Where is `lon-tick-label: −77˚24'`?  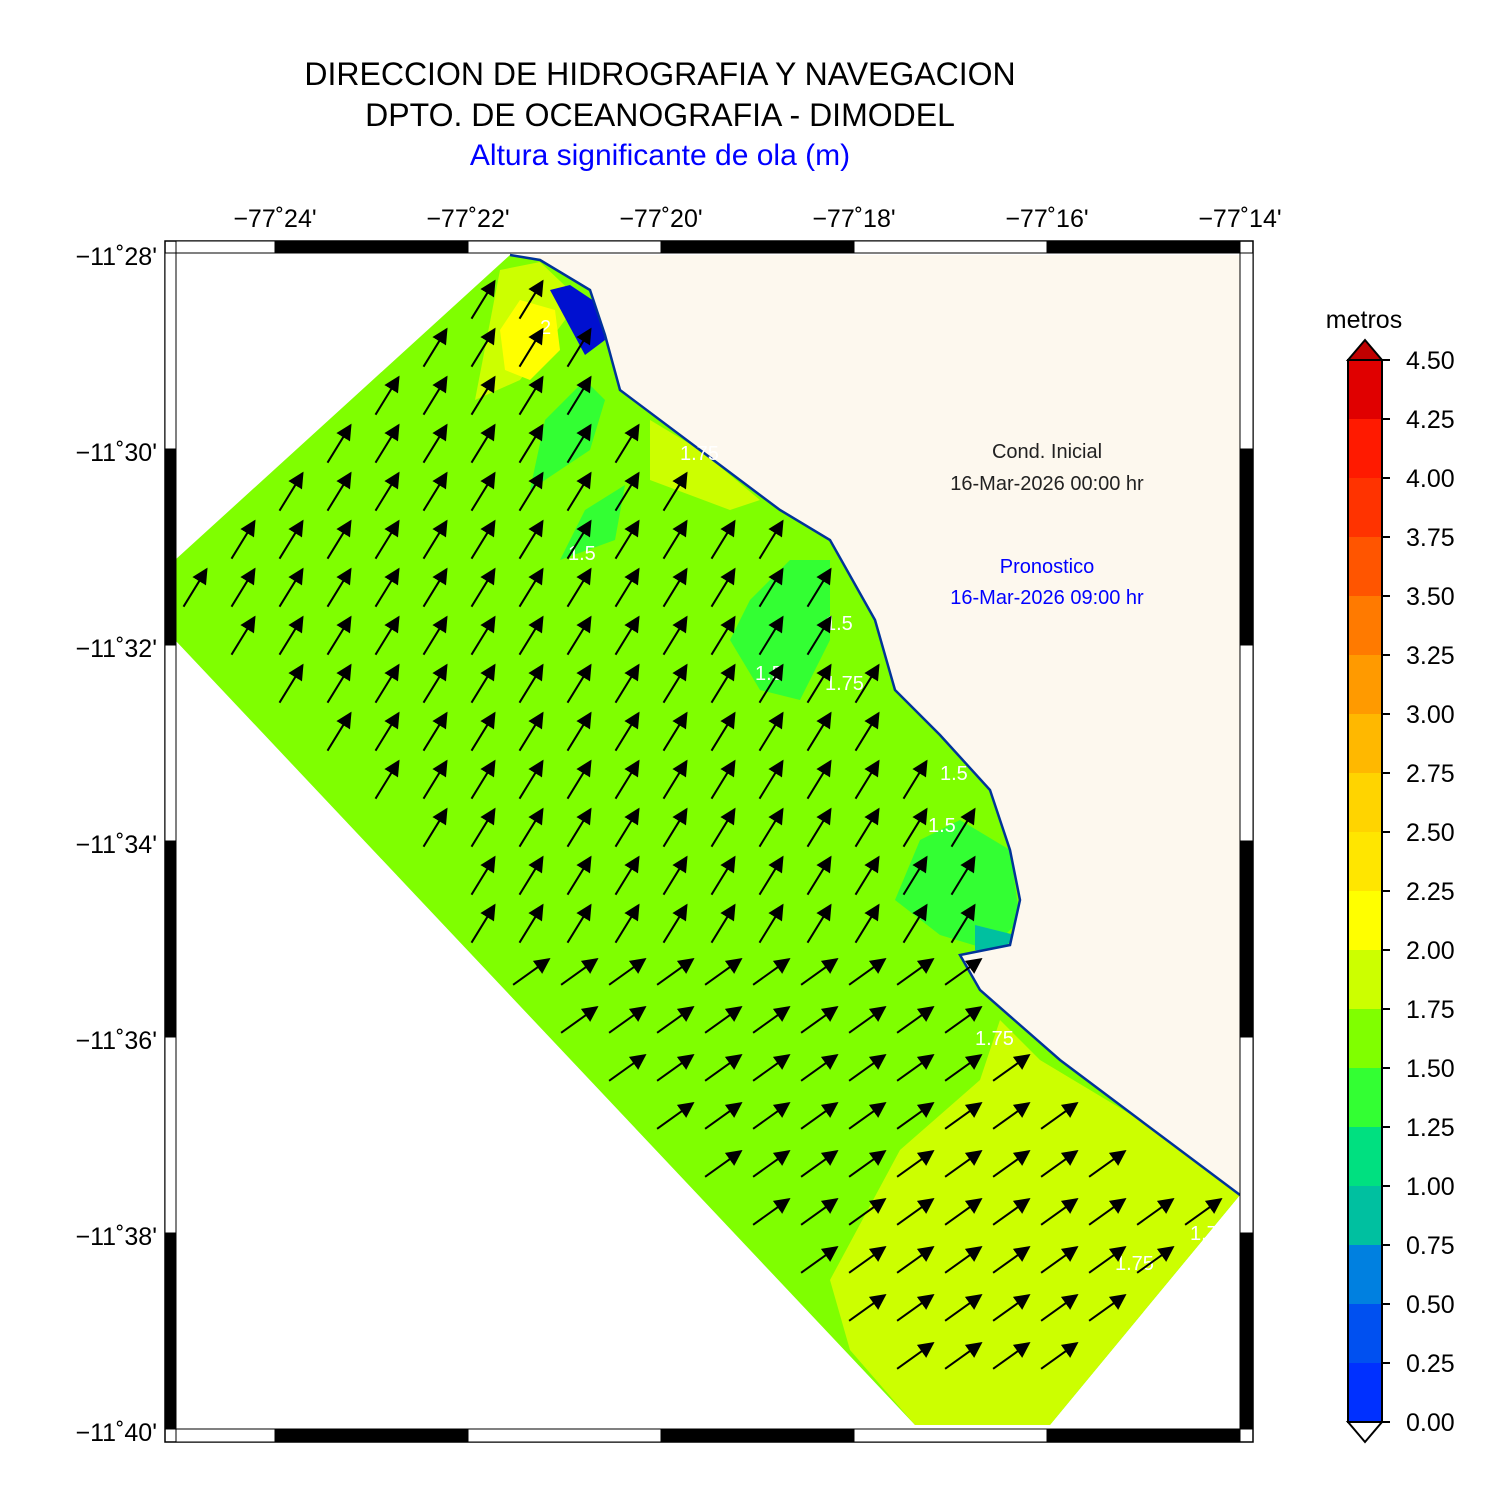
lon-tick-label: −77˚24' is located at coordinates (274, 219).